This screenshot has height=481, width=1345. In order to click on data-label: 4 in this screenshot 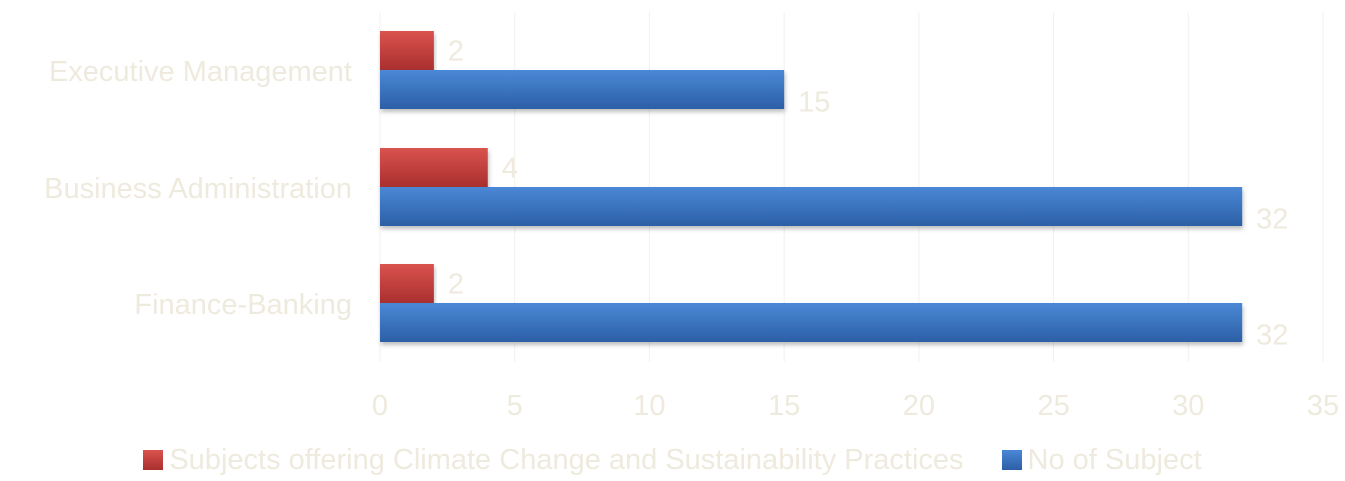, I will do `click(510, 169)`.